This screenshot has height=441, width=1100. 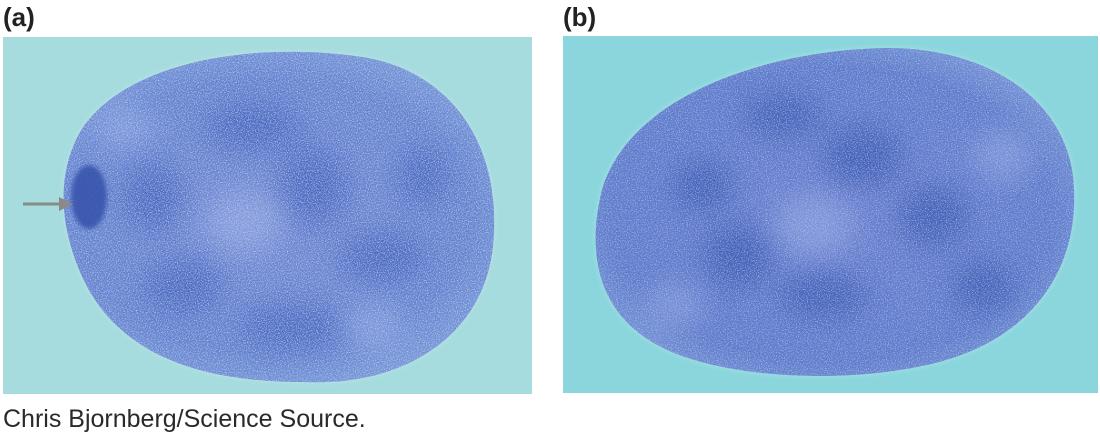 I want to click on panel-b-label: (b), so click(x=580, y=17).